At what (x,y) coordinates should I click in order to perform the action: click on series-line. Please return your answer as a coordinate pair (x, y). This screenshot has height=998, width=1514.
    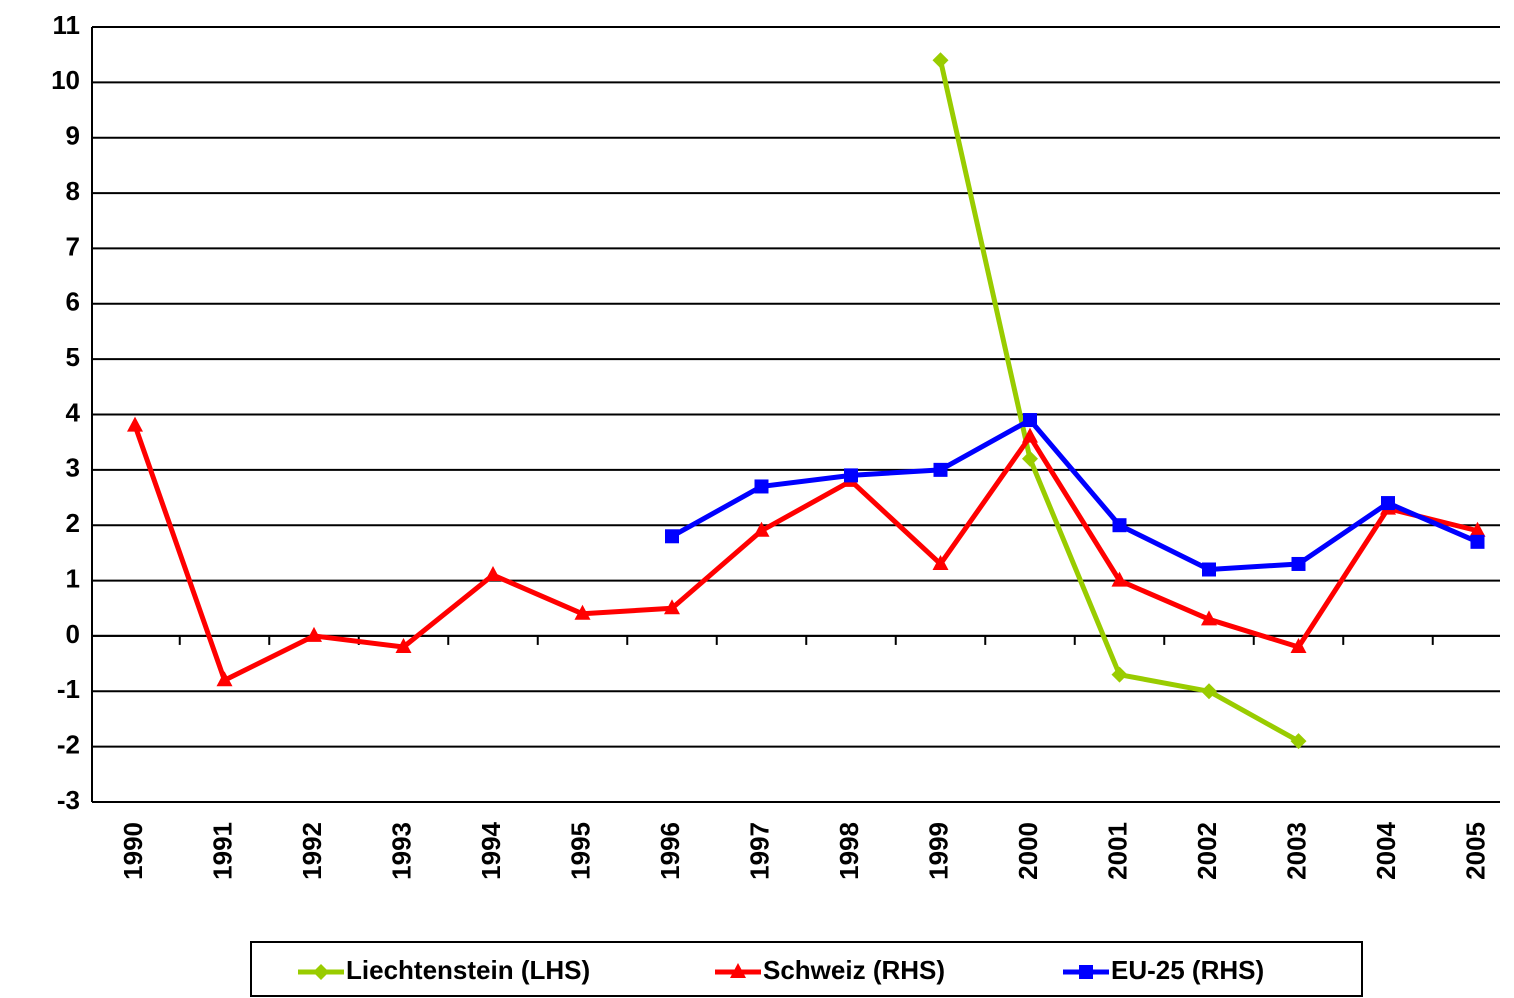
    Looking at the image, I should click on (1074, 494).